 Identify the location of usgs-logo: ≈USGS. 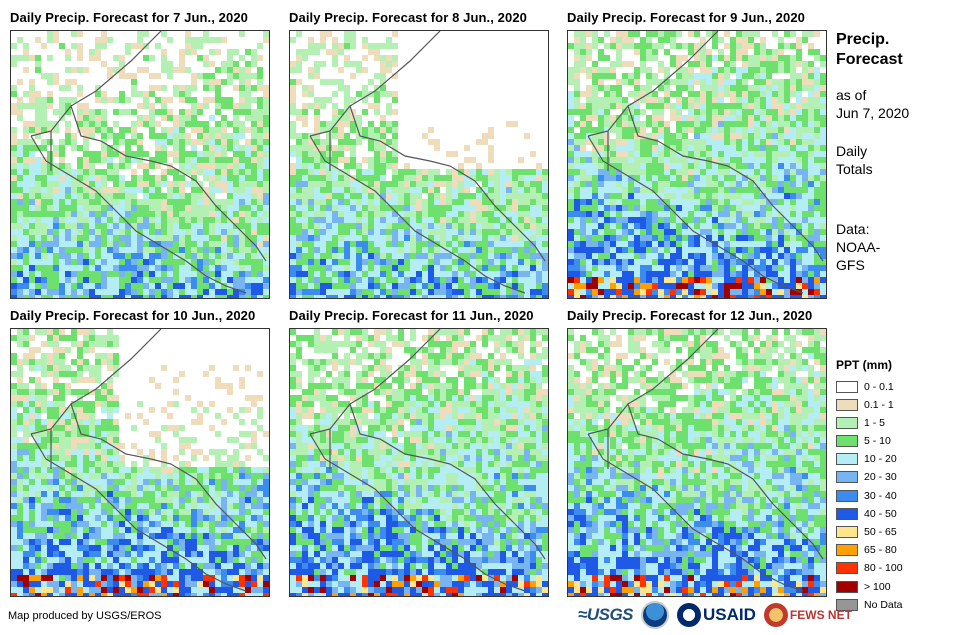
(606, 614).